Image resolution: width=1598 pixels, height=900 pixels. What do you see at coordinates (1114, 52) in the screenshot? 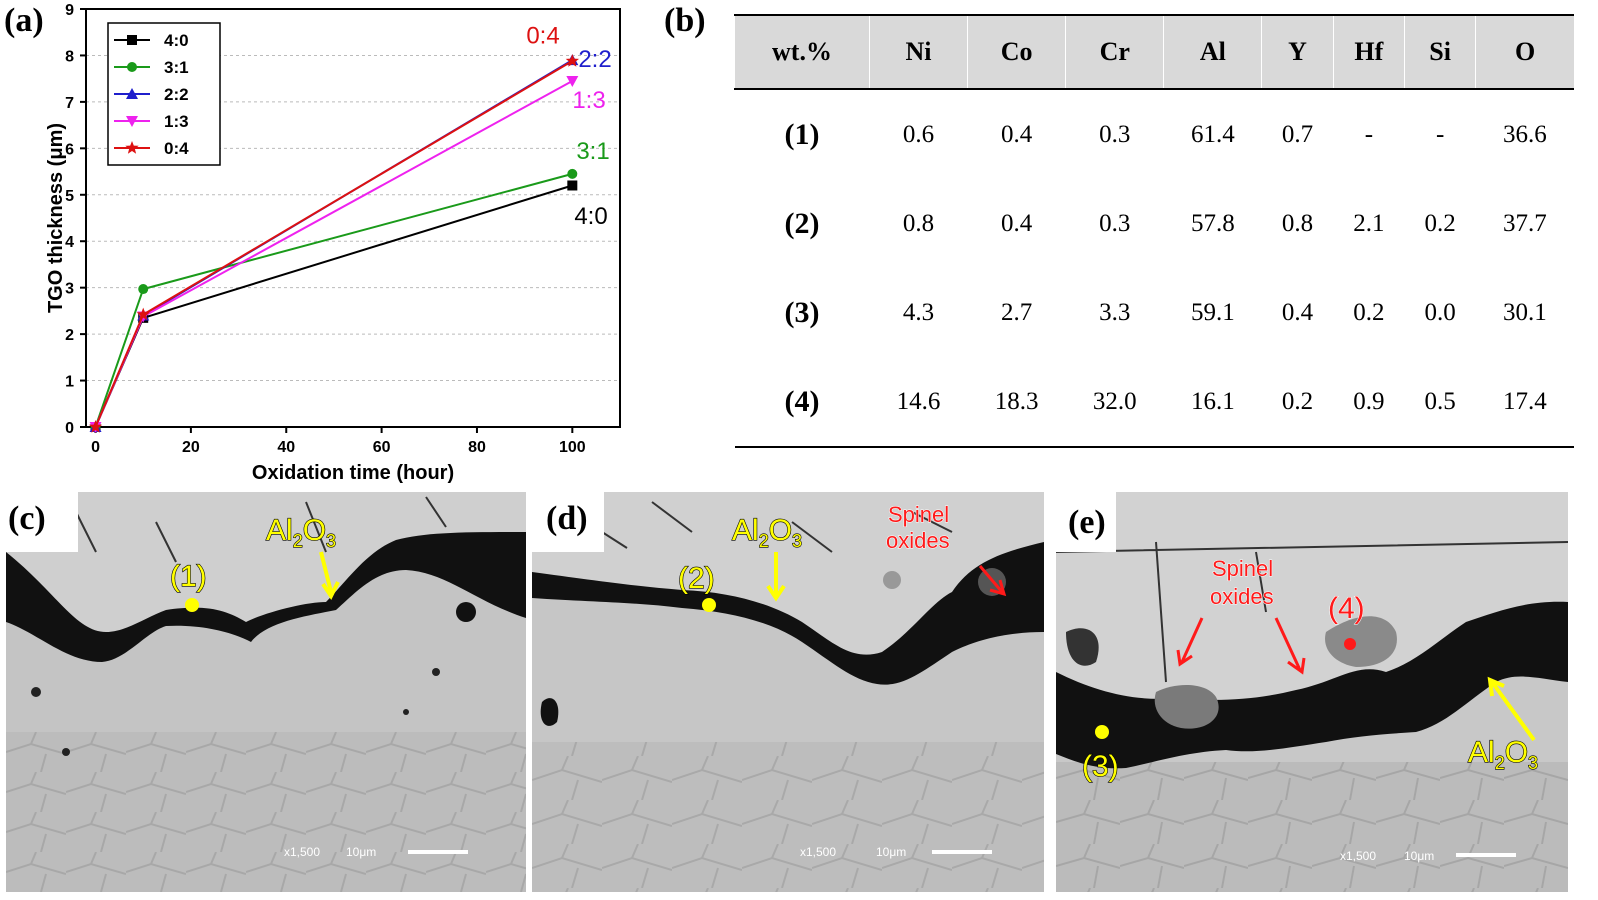
I see `table-header-3: Cr` at bounding box center [1114, 52].